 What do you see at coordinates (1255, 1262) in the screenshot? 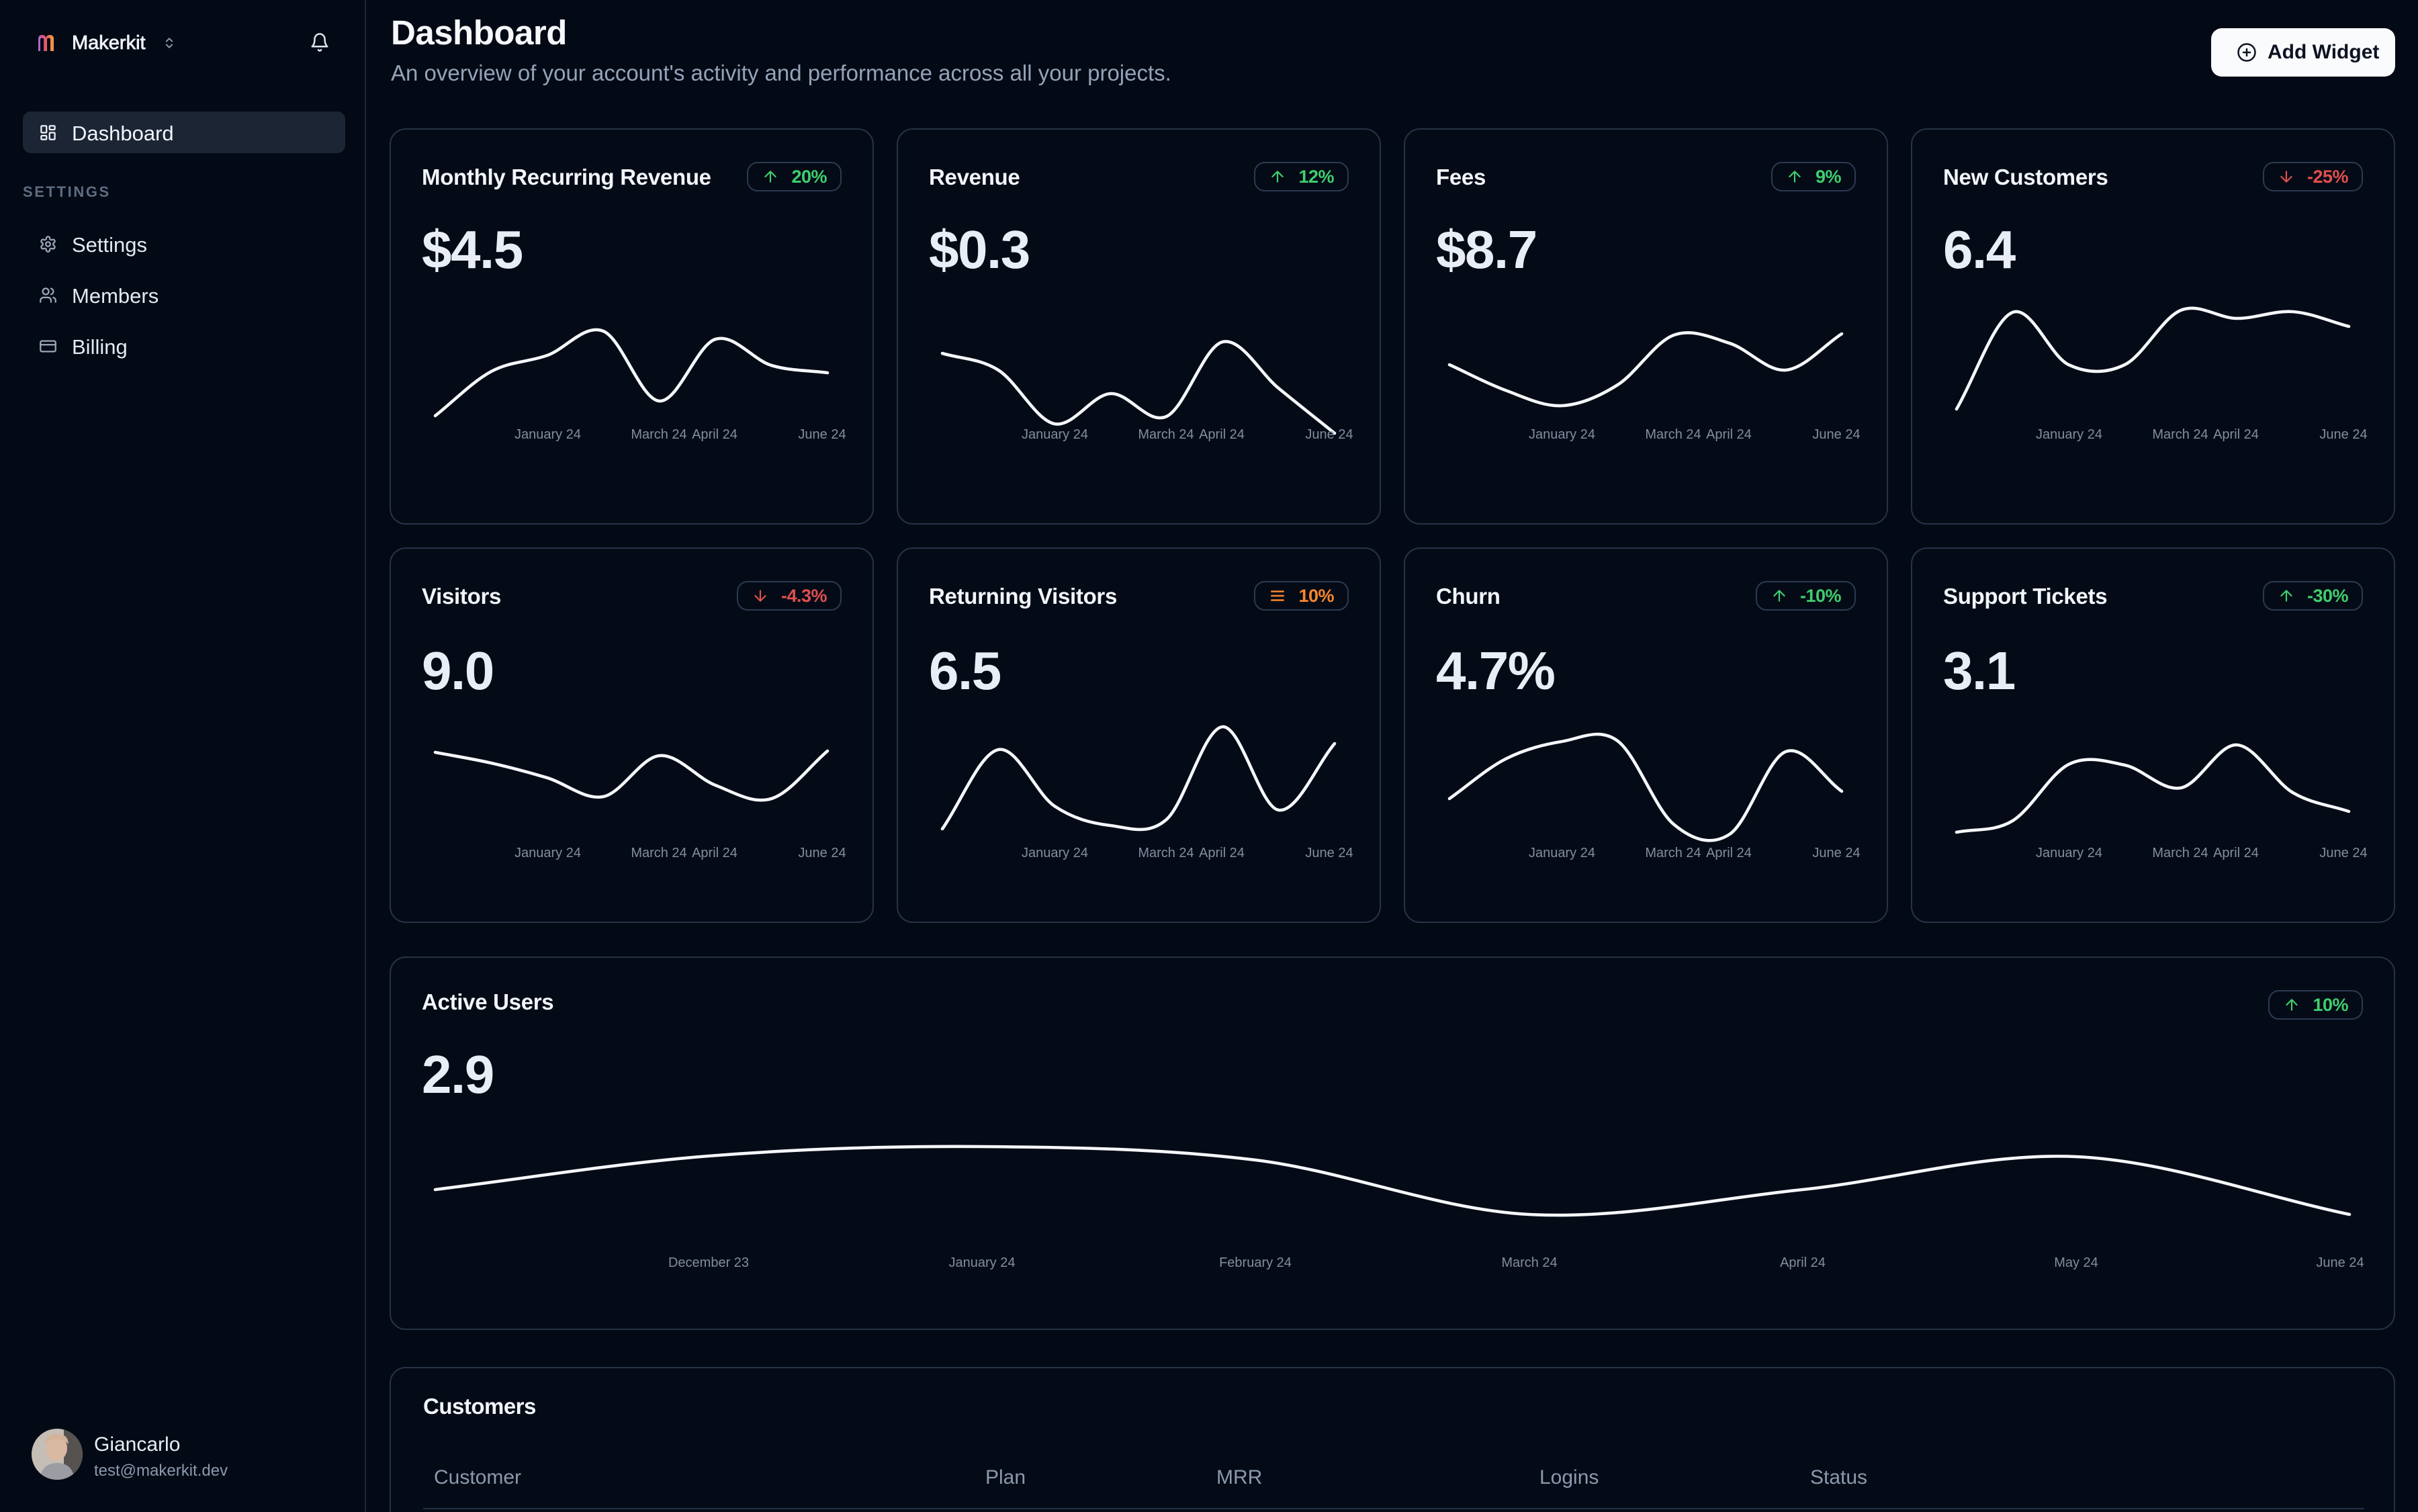
I see `svg-text: February 24` at bounding box center [1255, 1262].